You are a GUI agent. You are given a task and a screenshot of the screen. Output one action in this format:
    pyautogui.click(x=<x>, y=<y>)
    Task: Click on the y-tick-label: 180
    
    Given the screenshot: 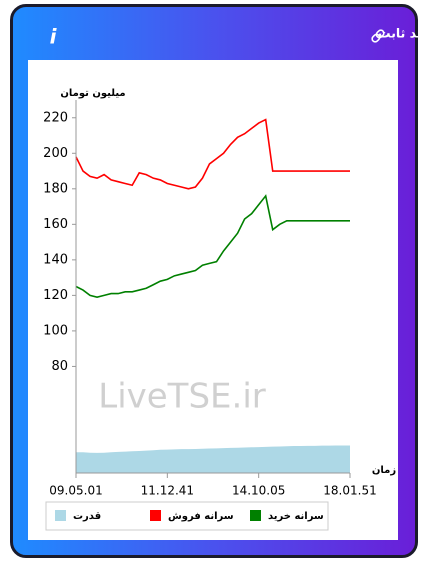 What is the action you would take?
    pyautogui.click(x=55, y=188)
    